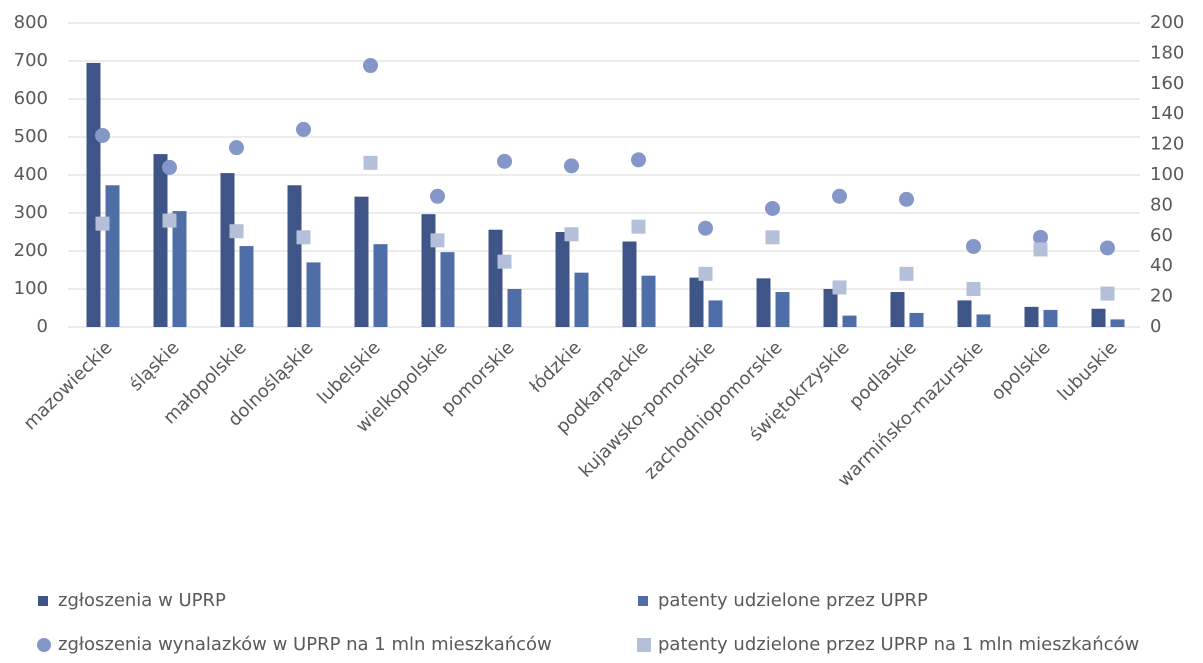 This screenshot has height=663, width=1203. Describe the element at coordinates (1161, 296) in the screenshot. I see `y2-tick-label: 20` at that location.